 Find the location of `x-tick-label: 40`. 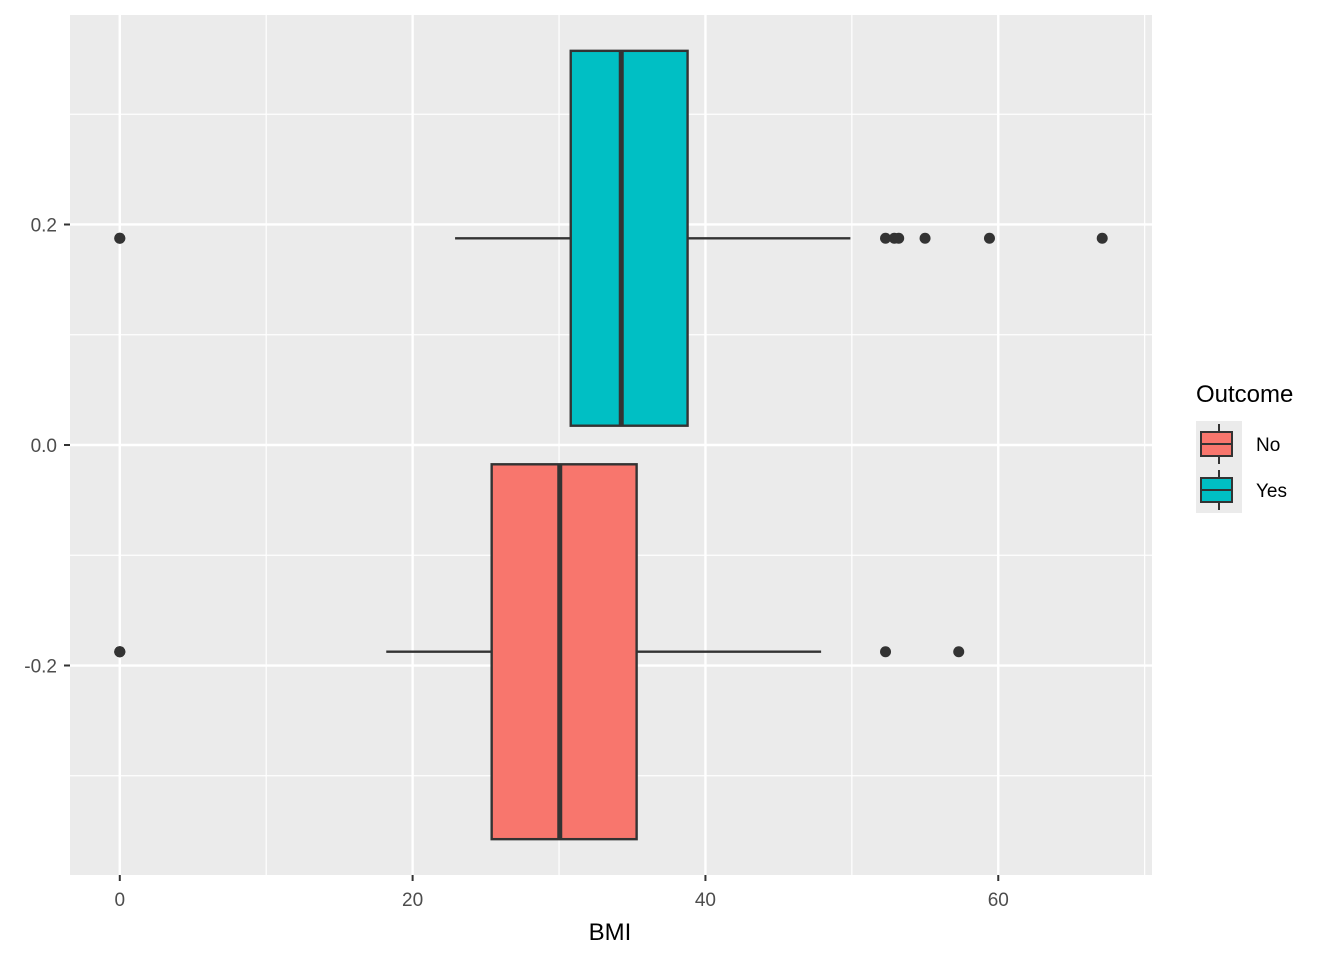

x-tick-label: 40 is located at coordinates (705, 900).